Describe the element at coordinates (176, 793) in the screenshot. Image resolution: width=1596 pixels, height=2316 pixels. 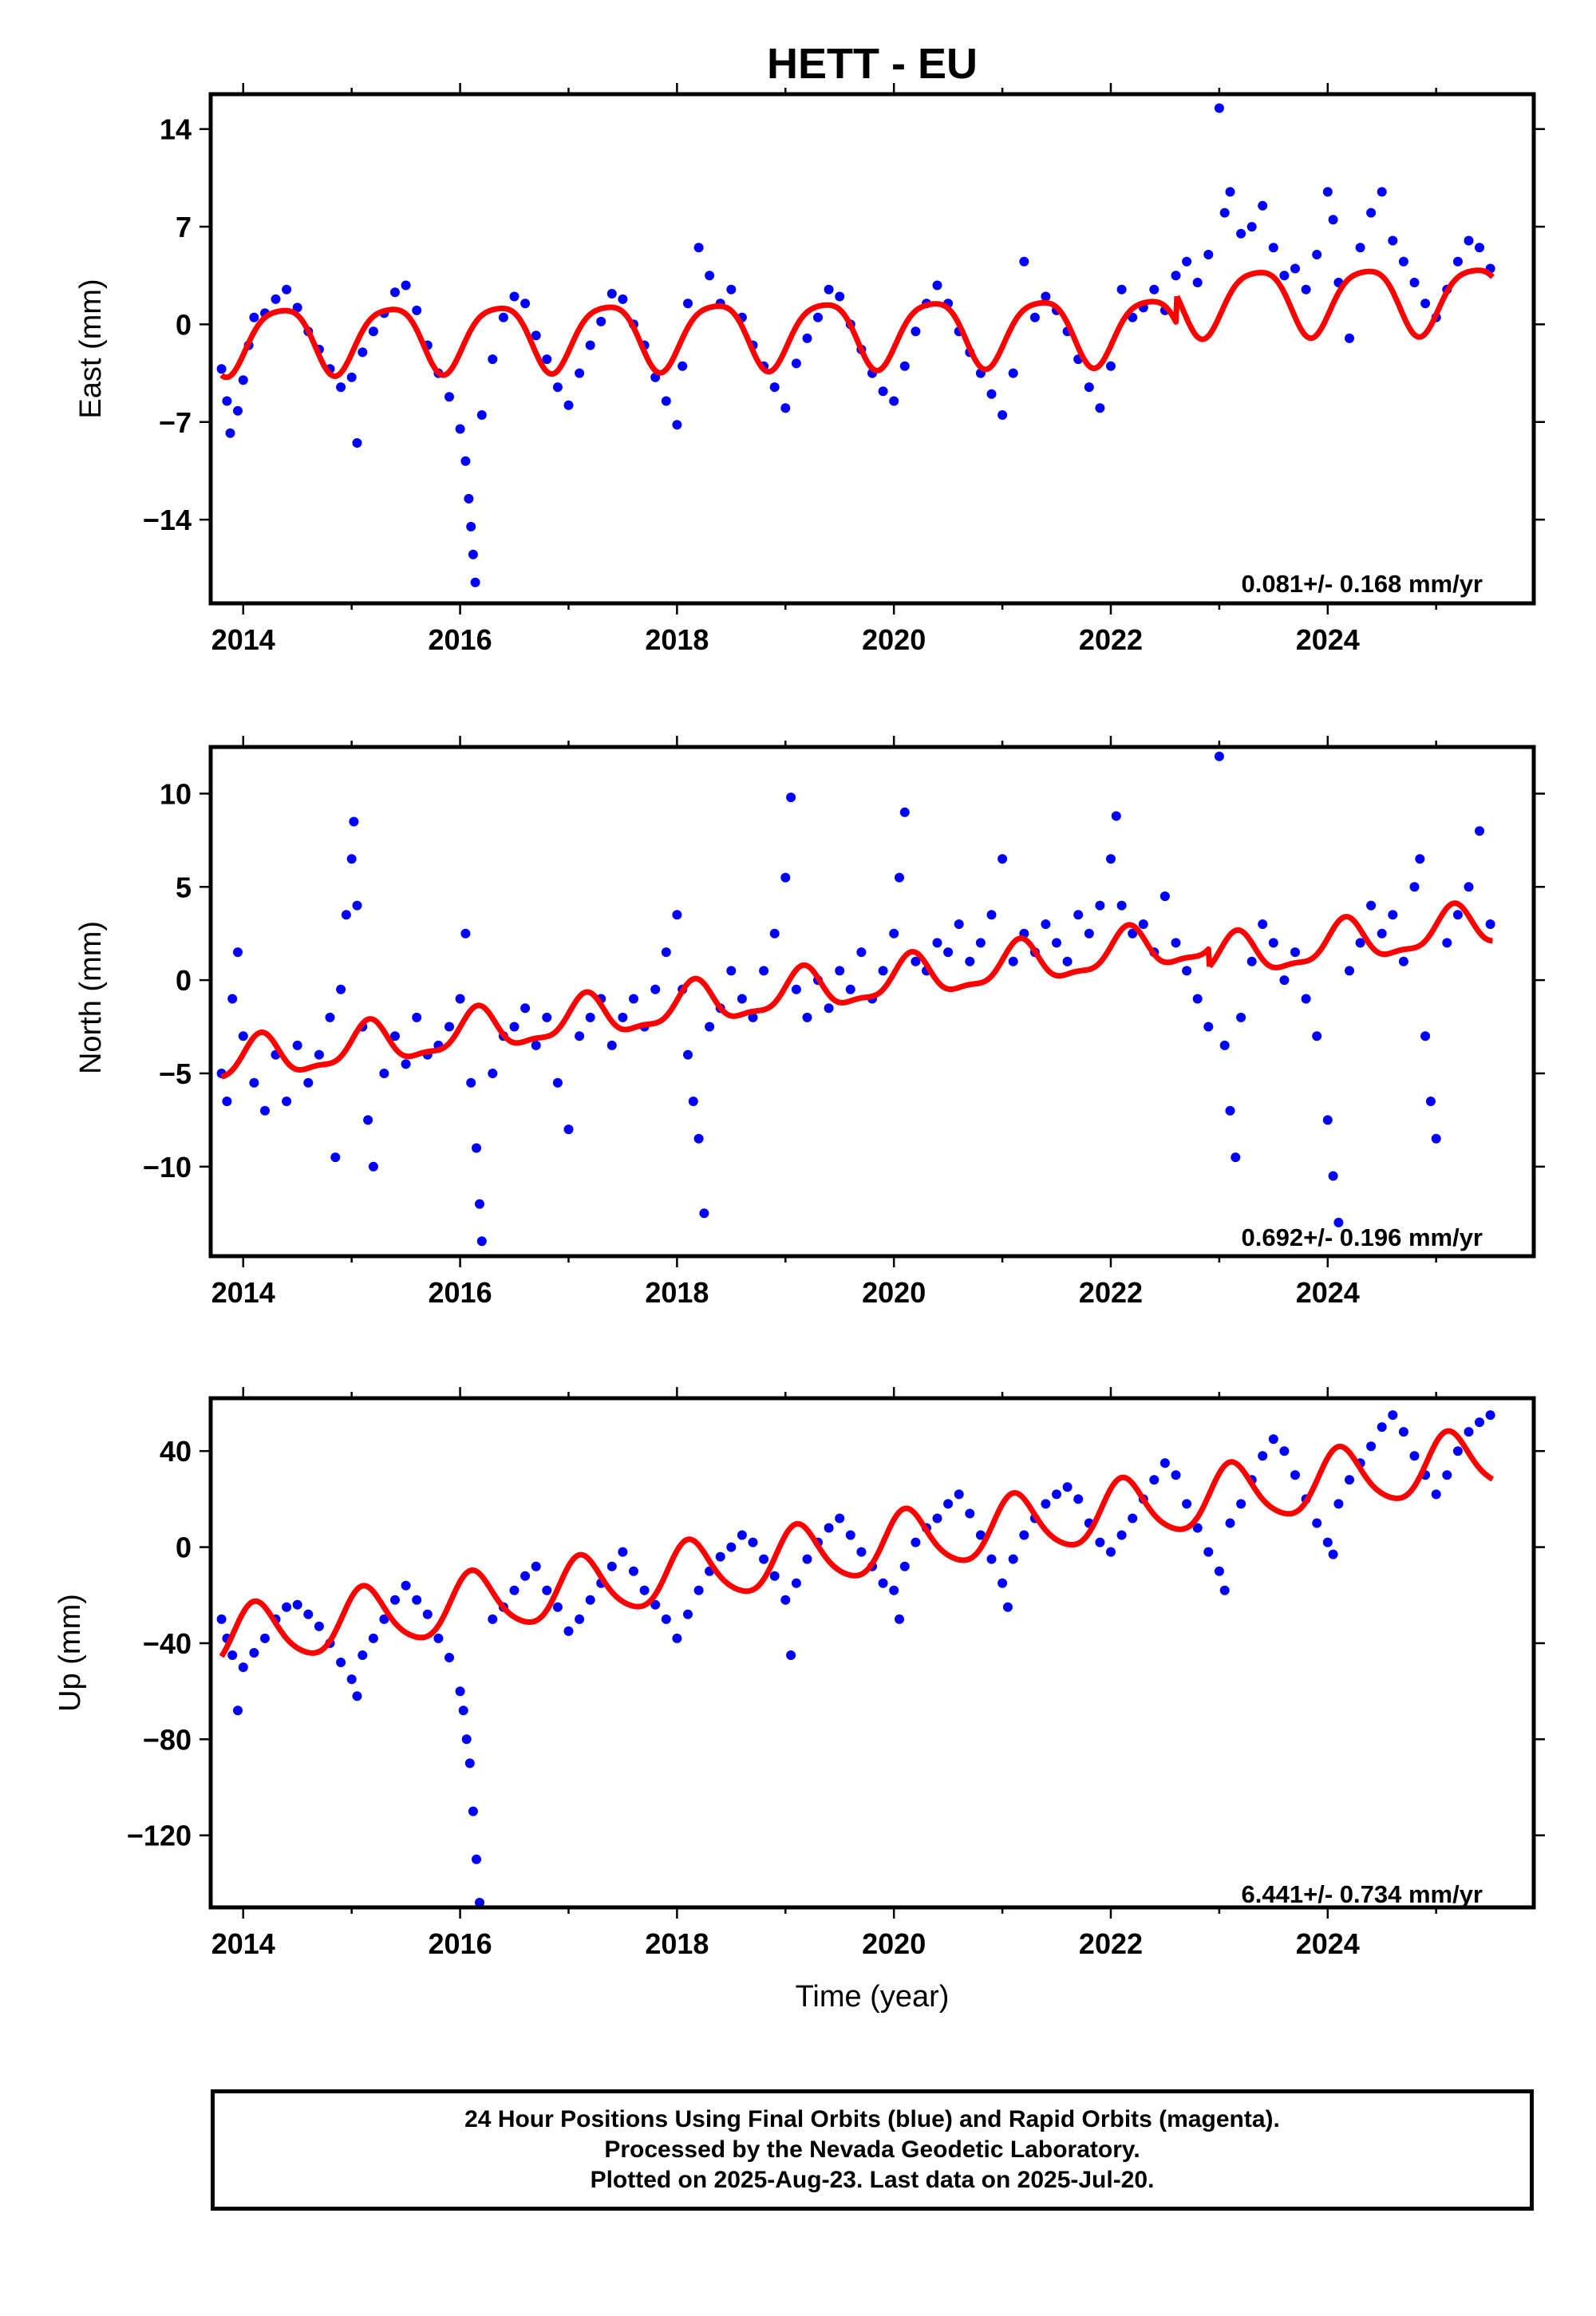
I see `north-y-tick-label: 10` at that location.